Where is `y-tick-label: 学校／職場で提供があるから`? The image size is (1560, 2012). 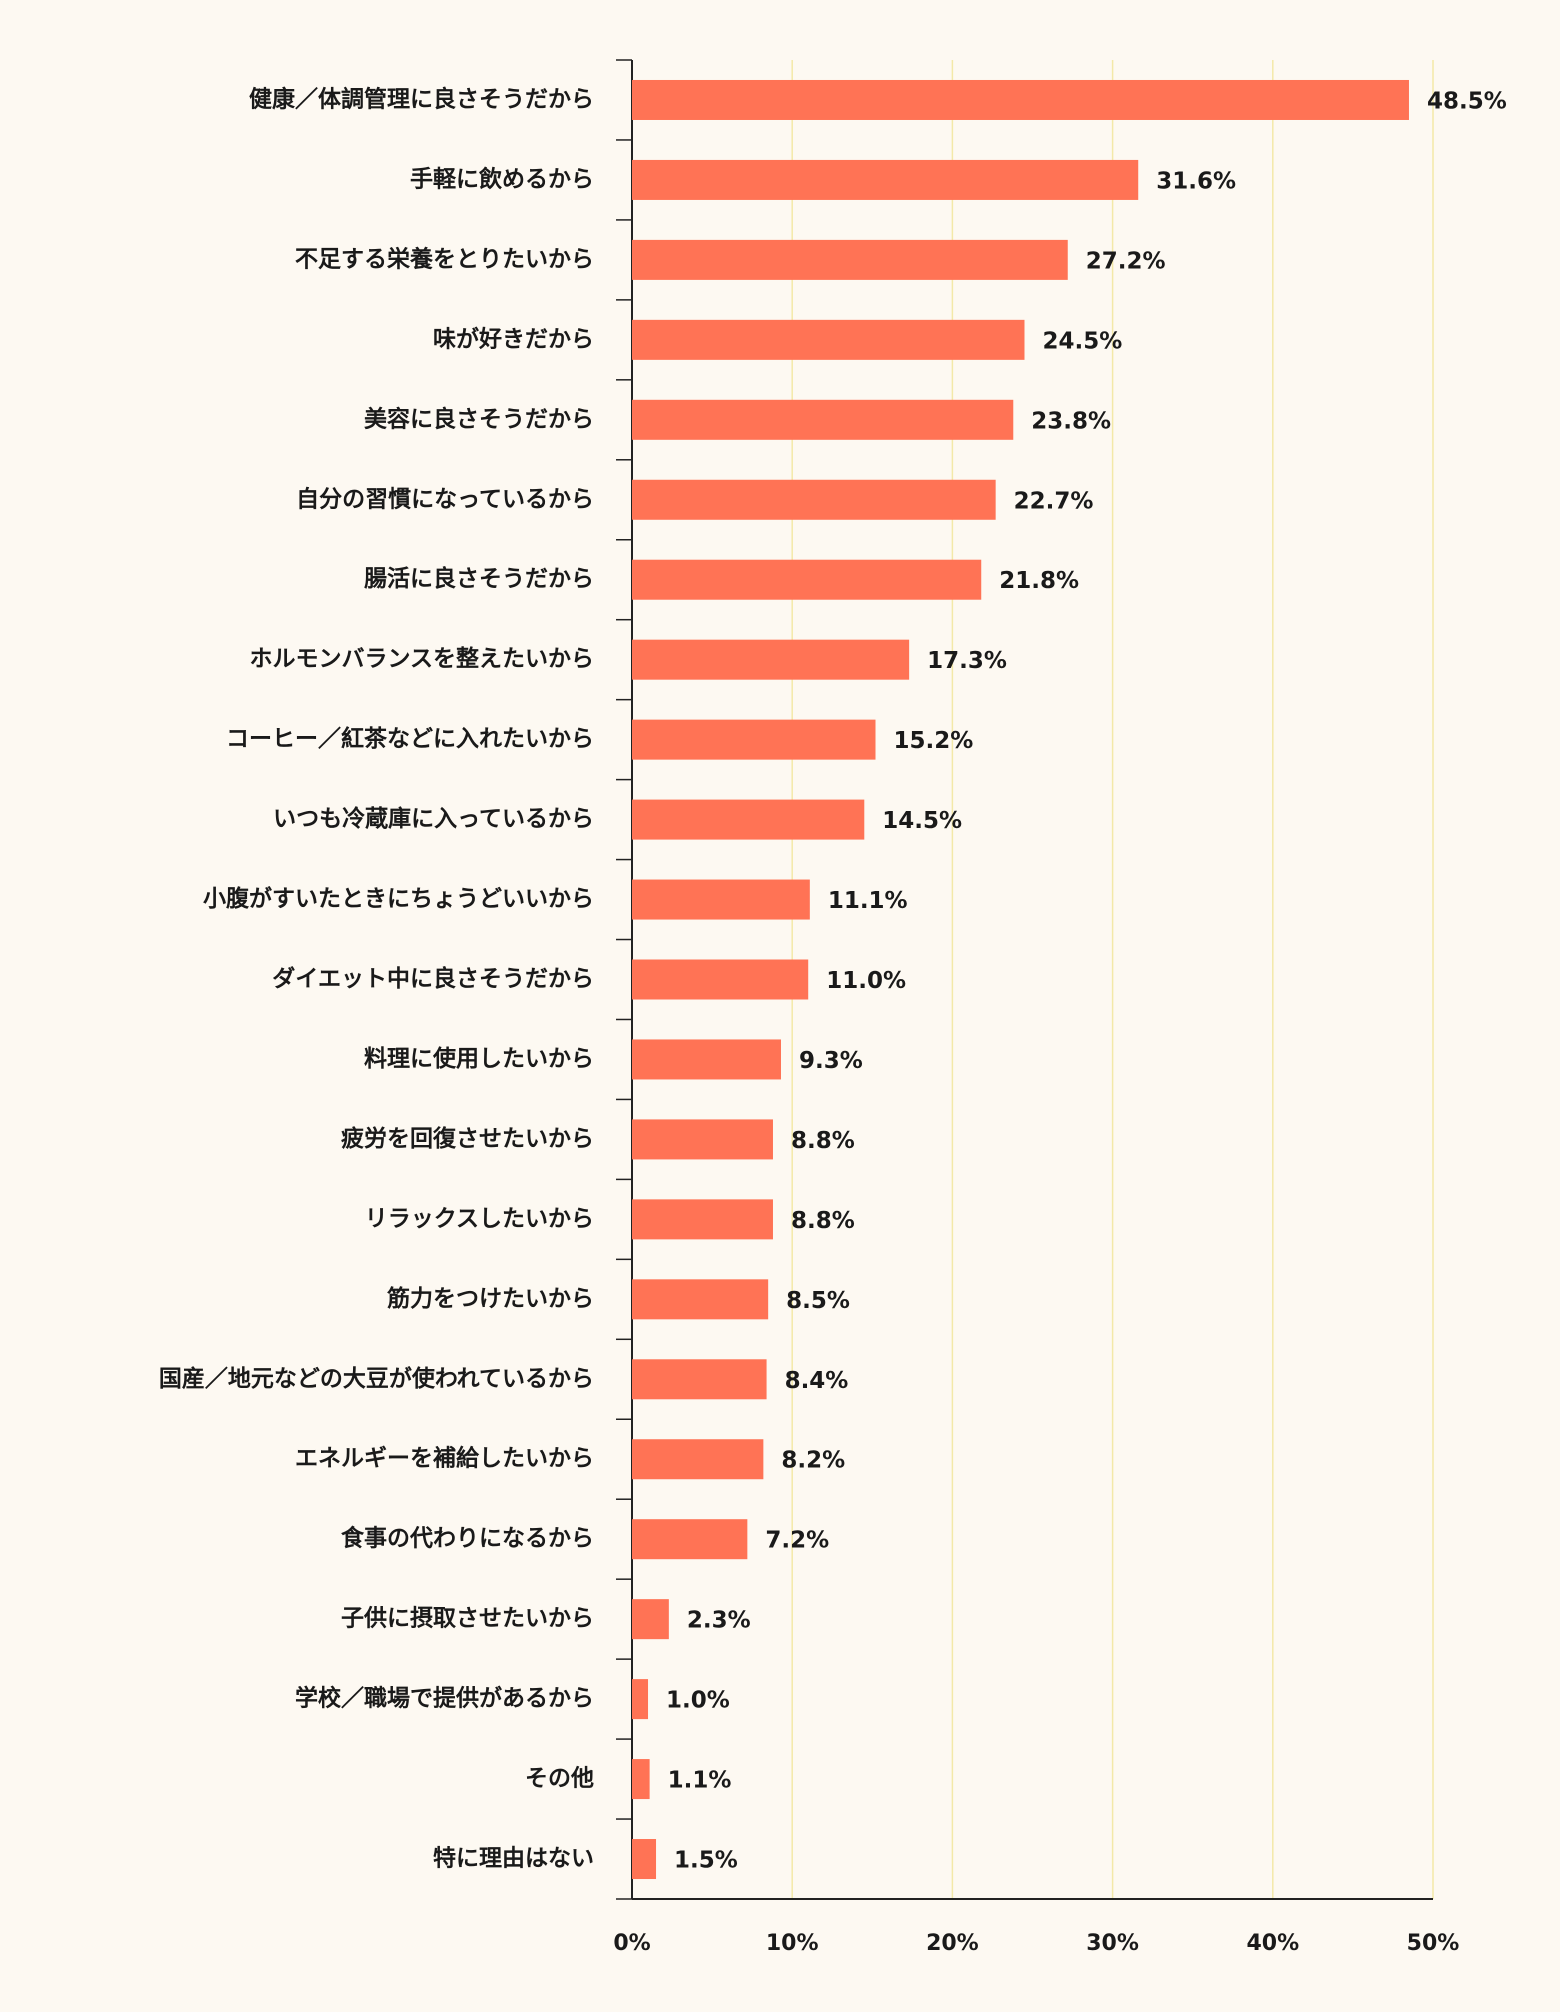 y-tick-label: 学校／職場で提供があるから is located at coordinates (444, 1698).